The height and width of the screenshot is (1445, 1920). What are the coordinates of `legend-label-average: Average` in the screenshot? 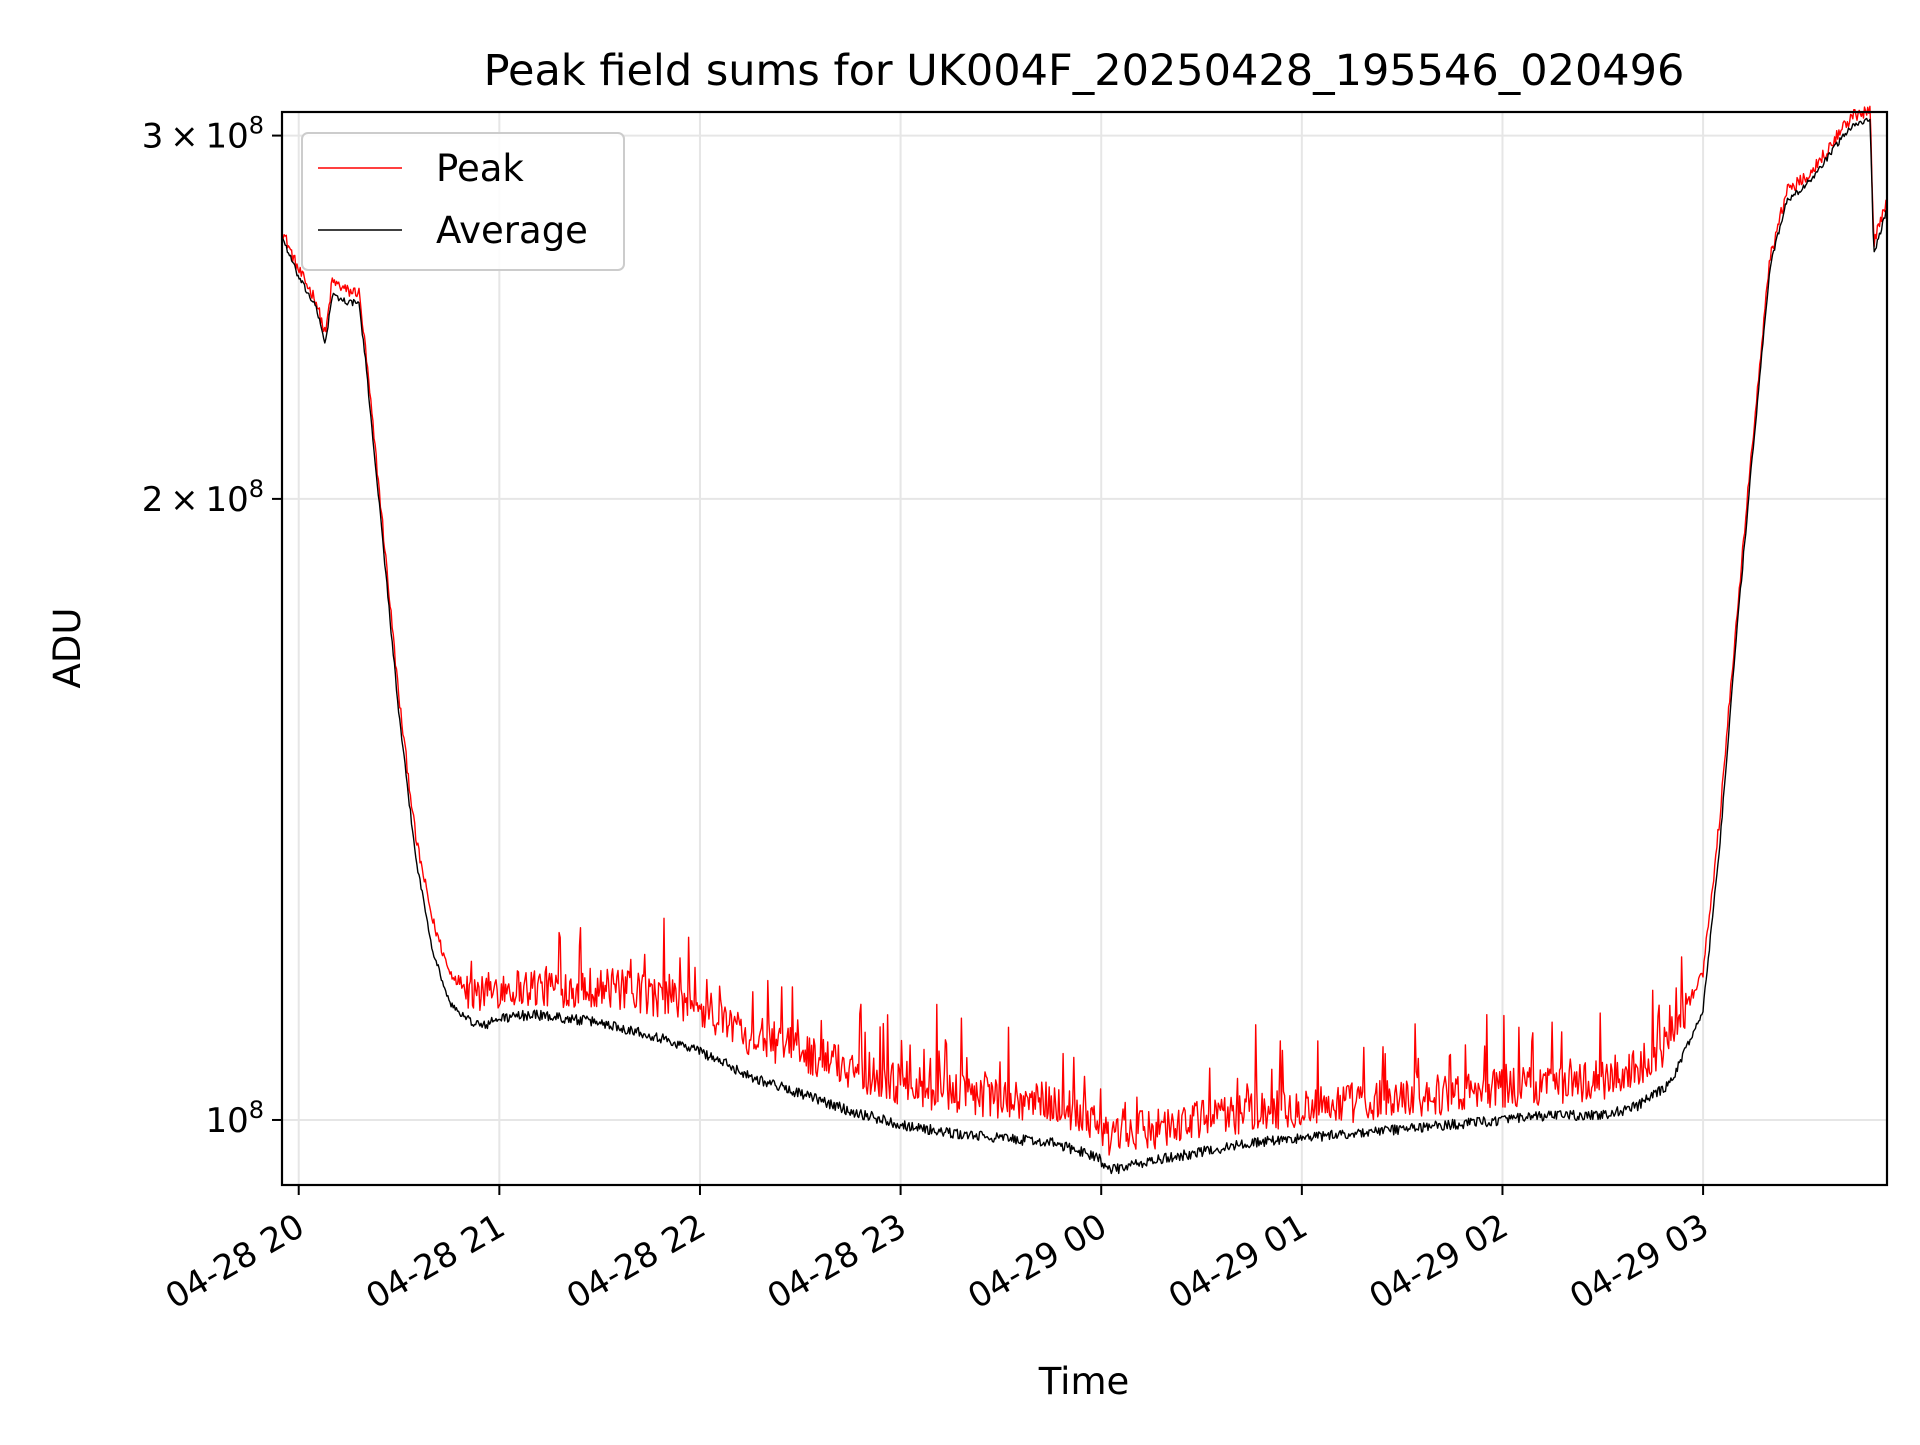 It's located at (512, 230).